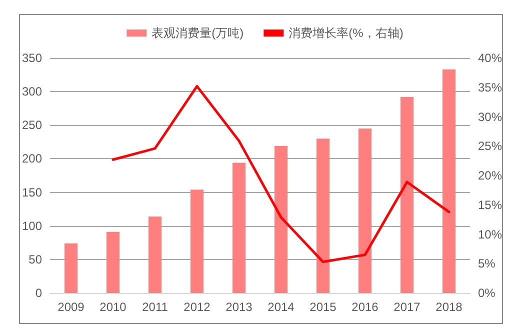 This screenshot has width=530, height=332. Describe the element at coordinates (281, 307) in the screenshot. I see `x-tick-label: 2014` at that location.